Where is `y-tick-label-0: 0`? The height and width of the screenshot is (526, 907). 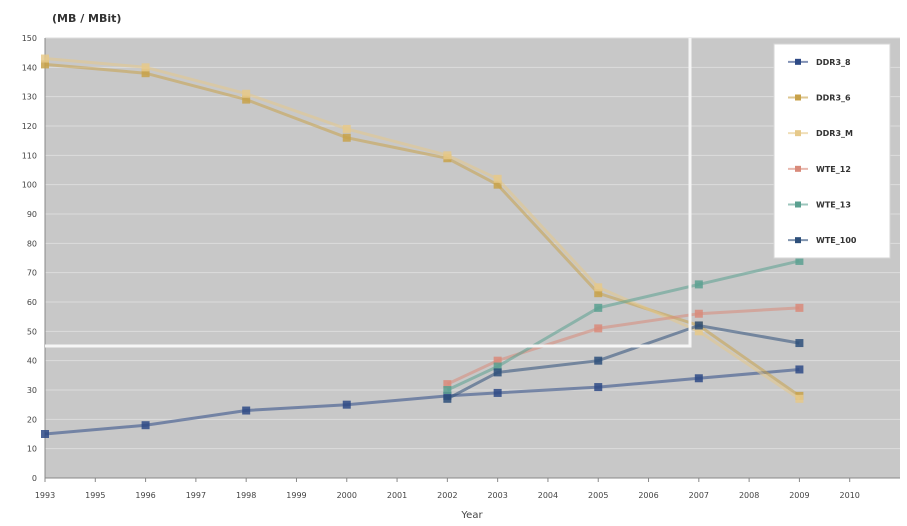 y-tick-label-0: 0 is located at coordinates (34, 478).